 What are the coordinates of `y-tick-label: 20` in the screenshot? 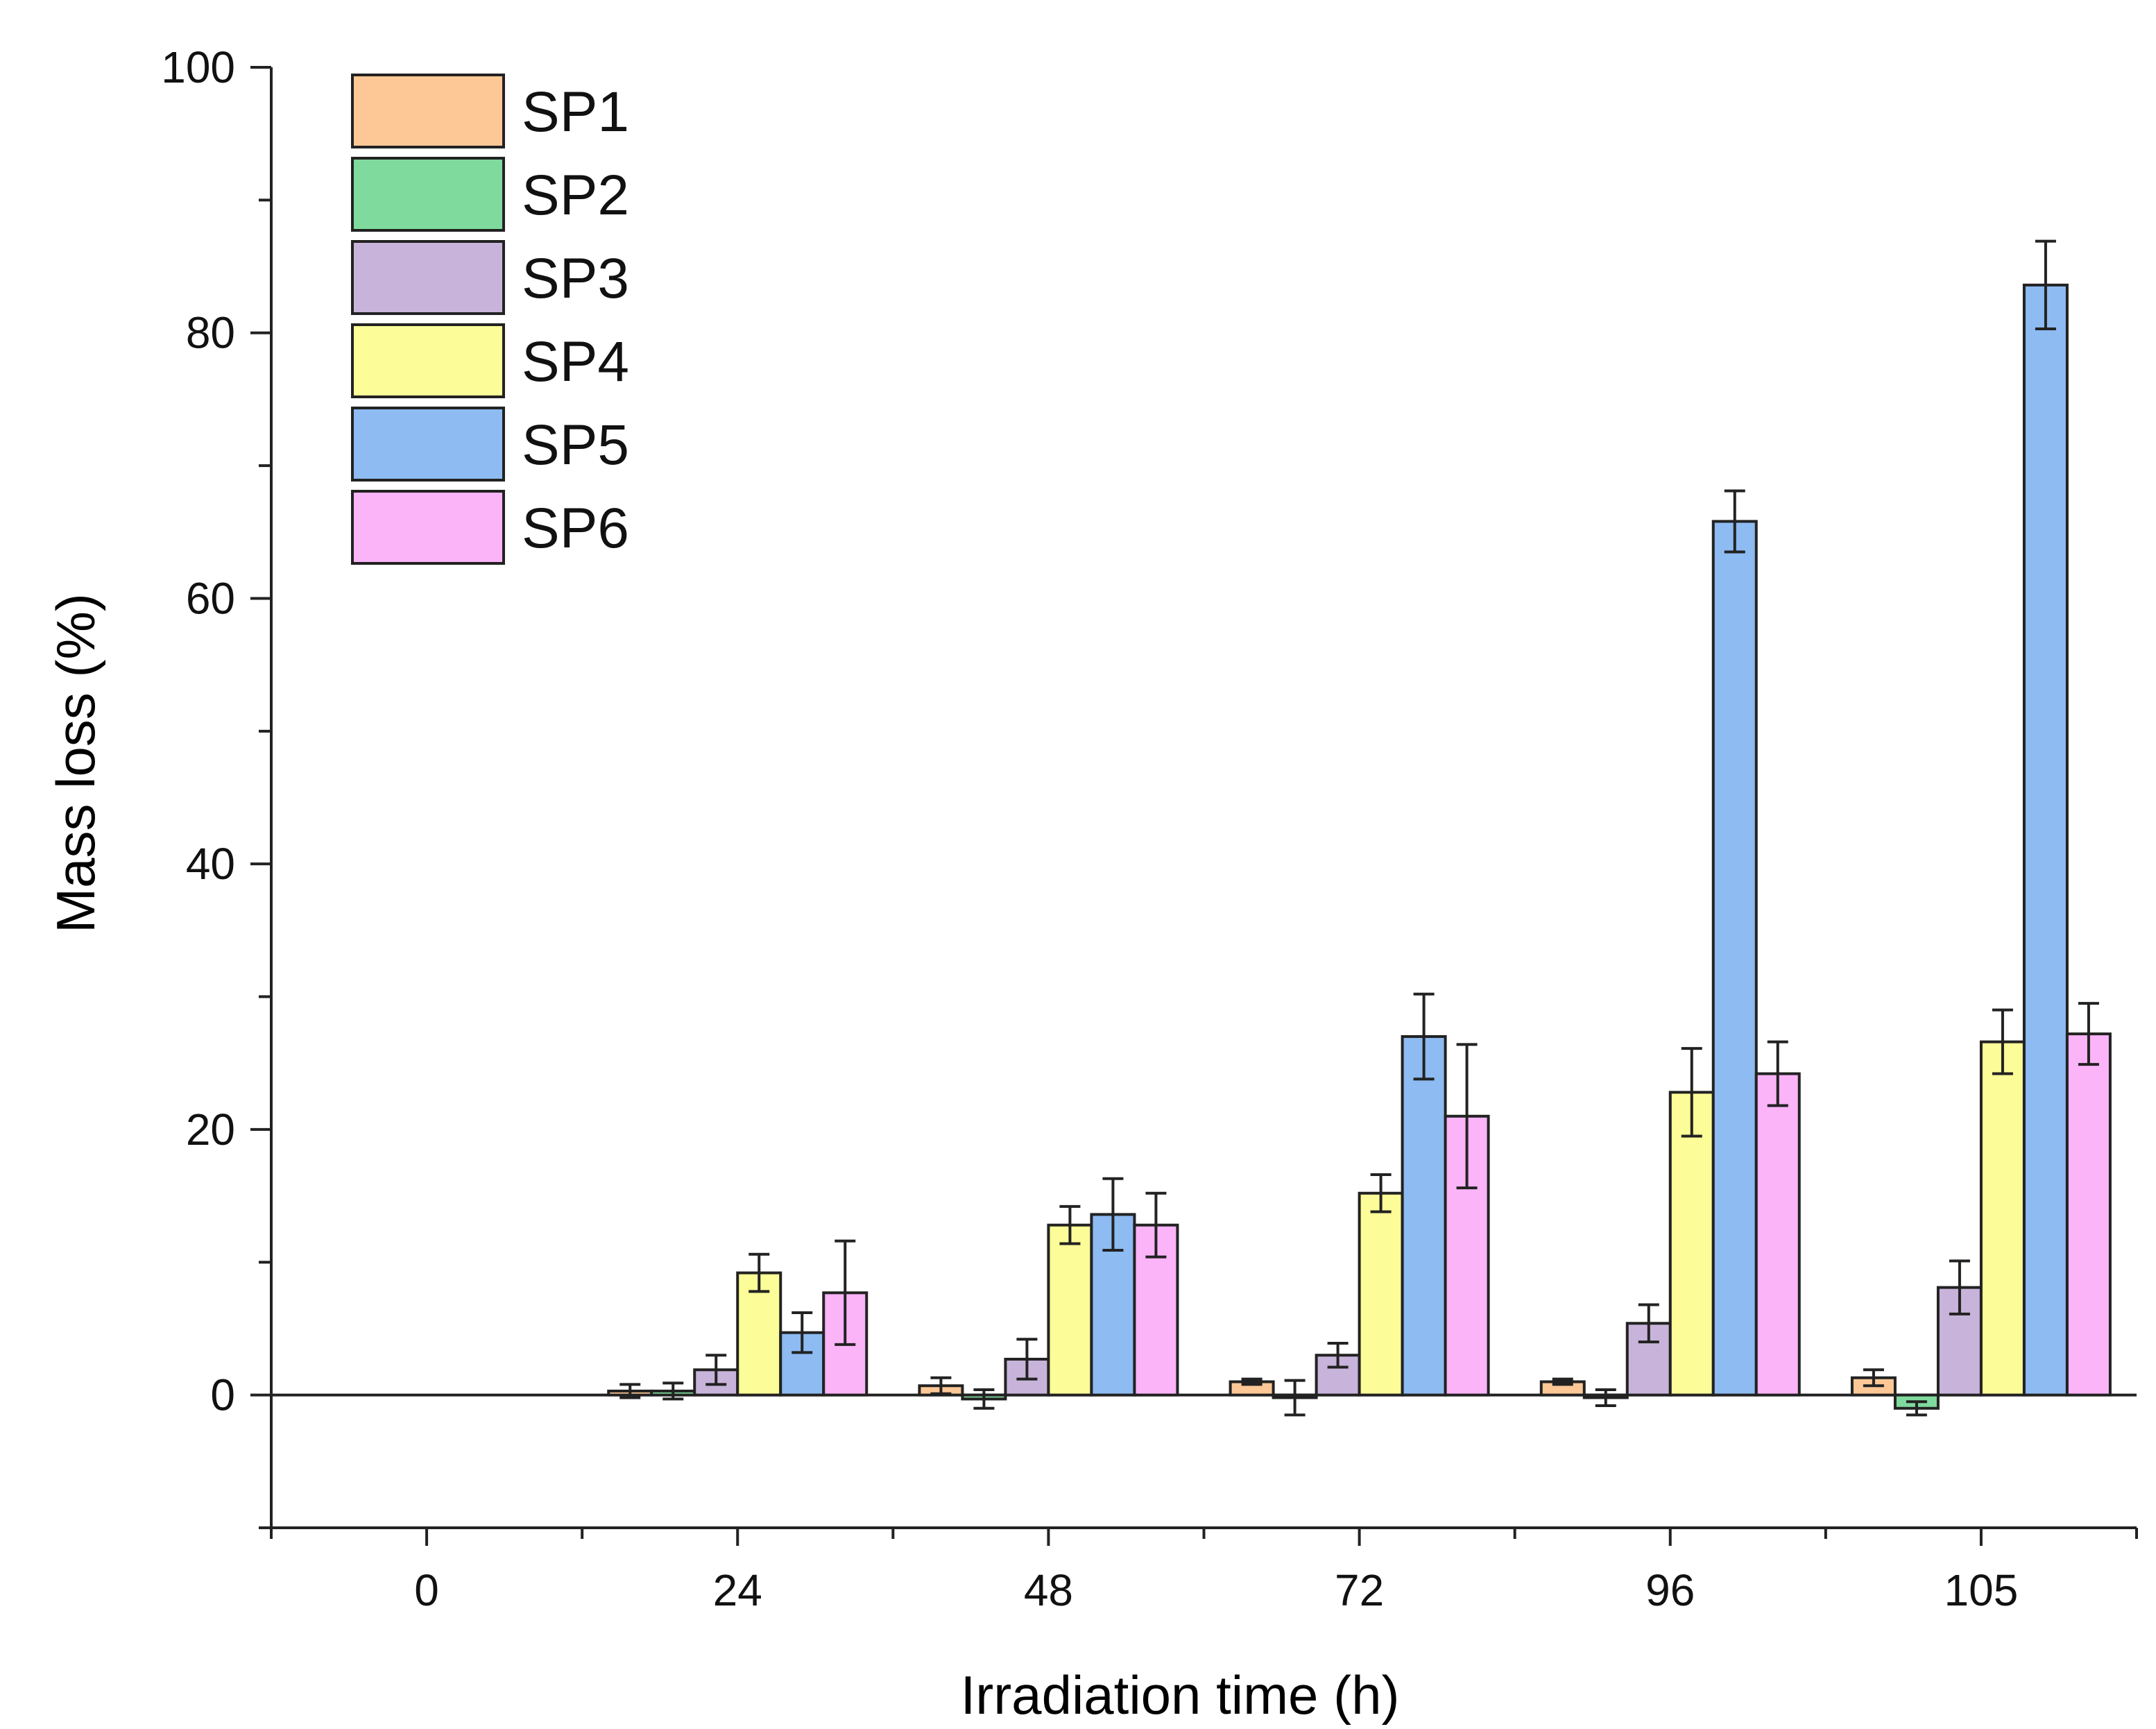 It's located at (210, 1130).